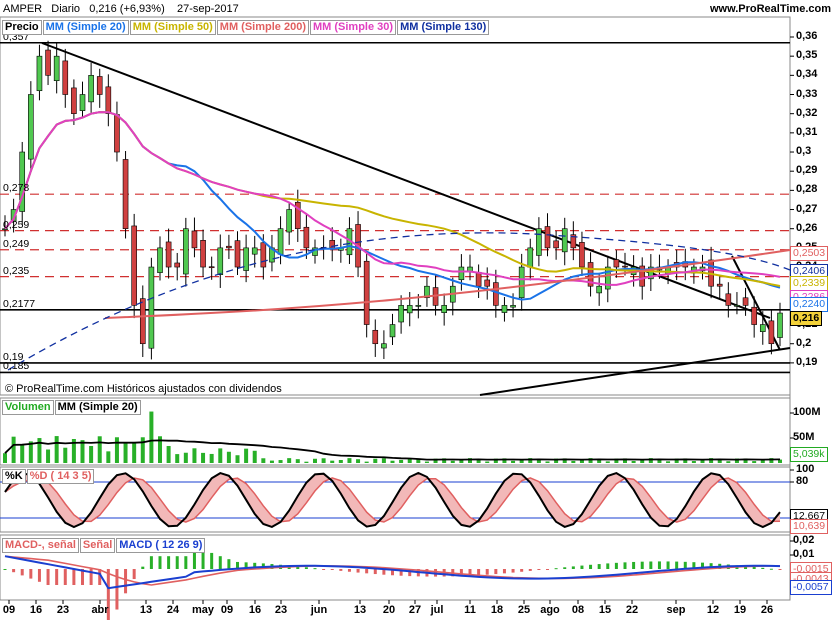 The height and width of the screenshot is (620, 835). I want to click on price-y-tick: 0,19, so click(807, 361).